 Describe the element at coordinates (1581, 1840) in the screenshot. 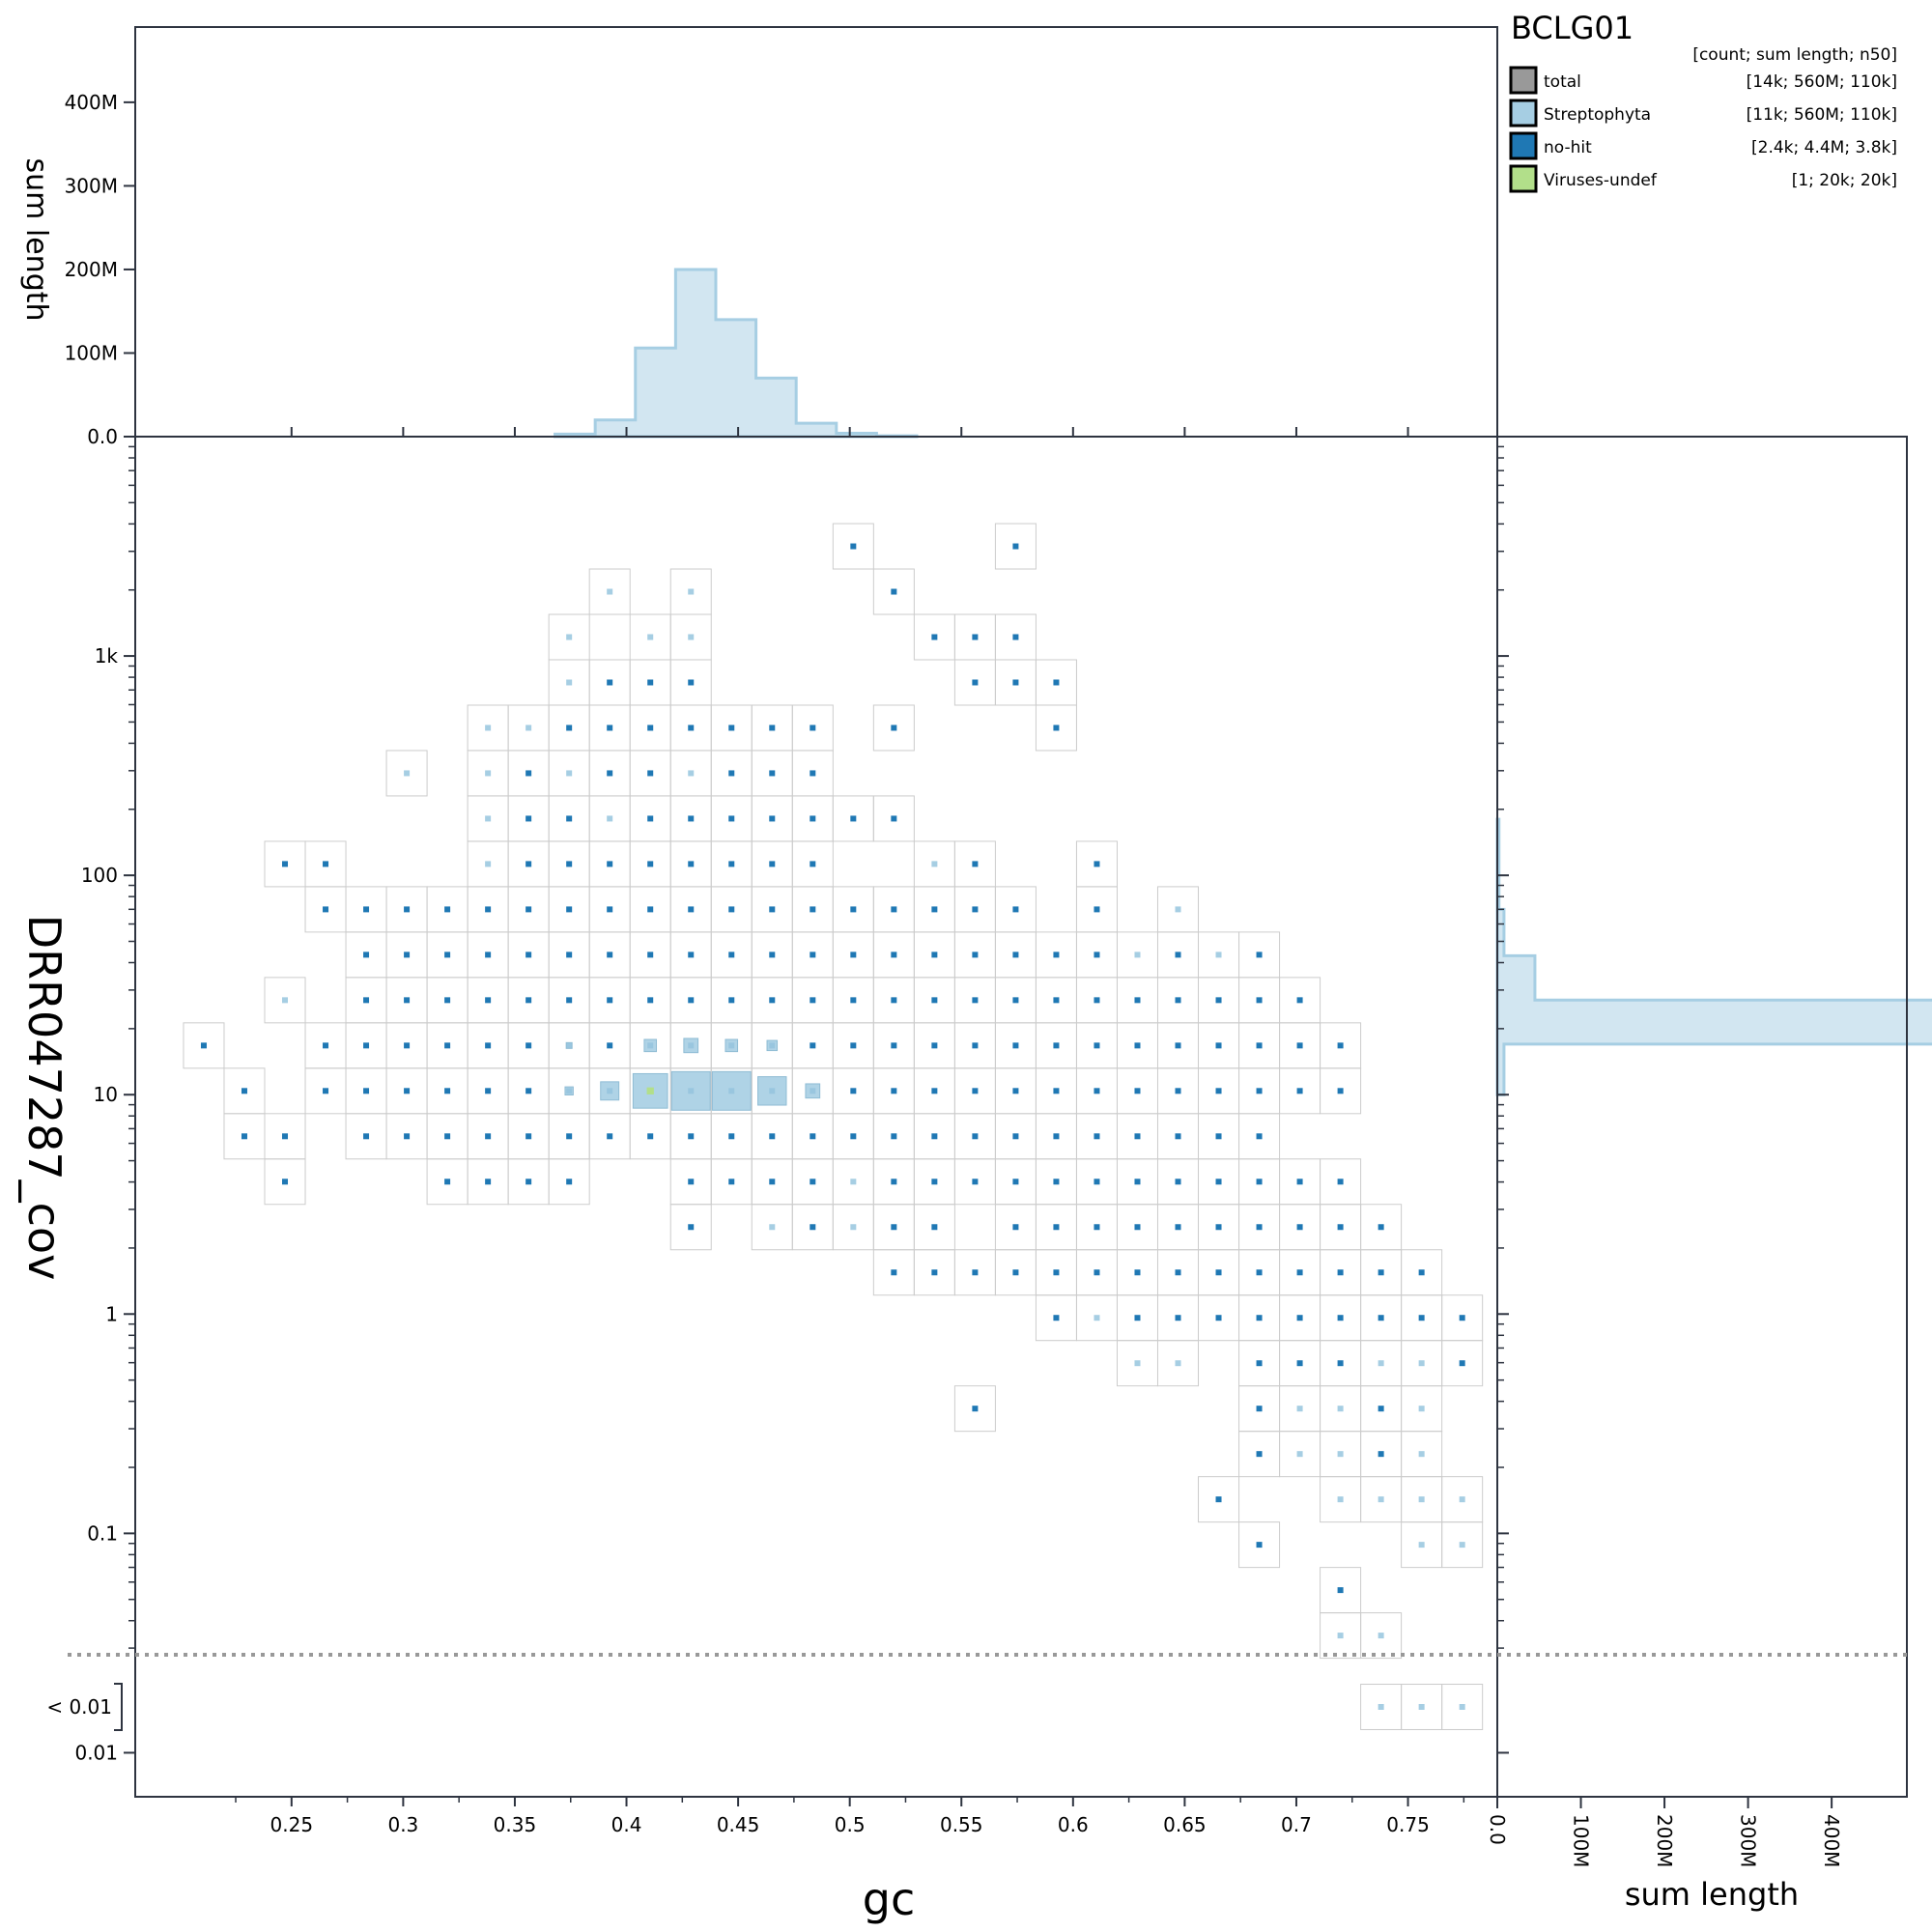

I see `right-hist-tick-label: 100M` at that location.